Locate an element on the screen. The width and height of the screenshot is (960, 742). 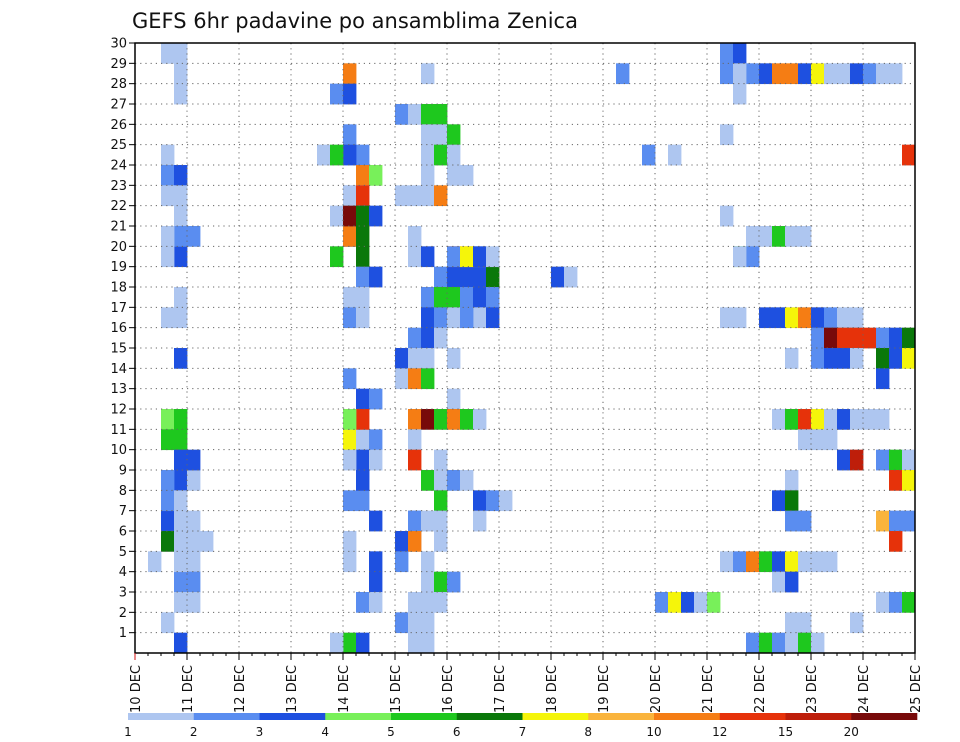
x-tick-label: 15 DEC is located at coordinates (396, 689).